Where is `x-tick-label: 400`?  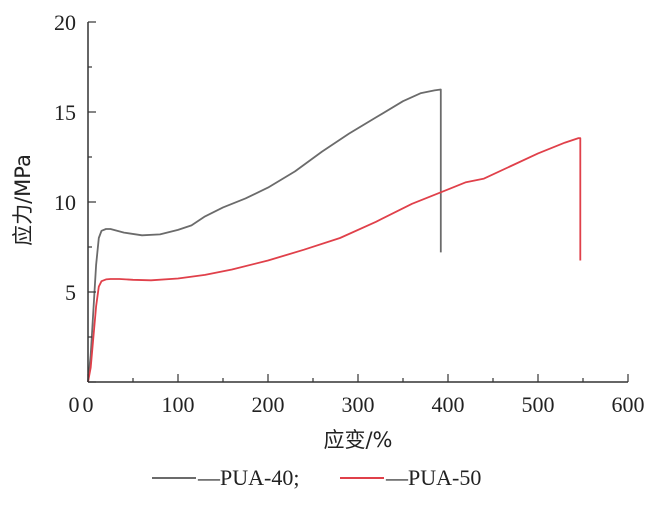
x-tick-label: 400 is located at coordinates (448, 404).